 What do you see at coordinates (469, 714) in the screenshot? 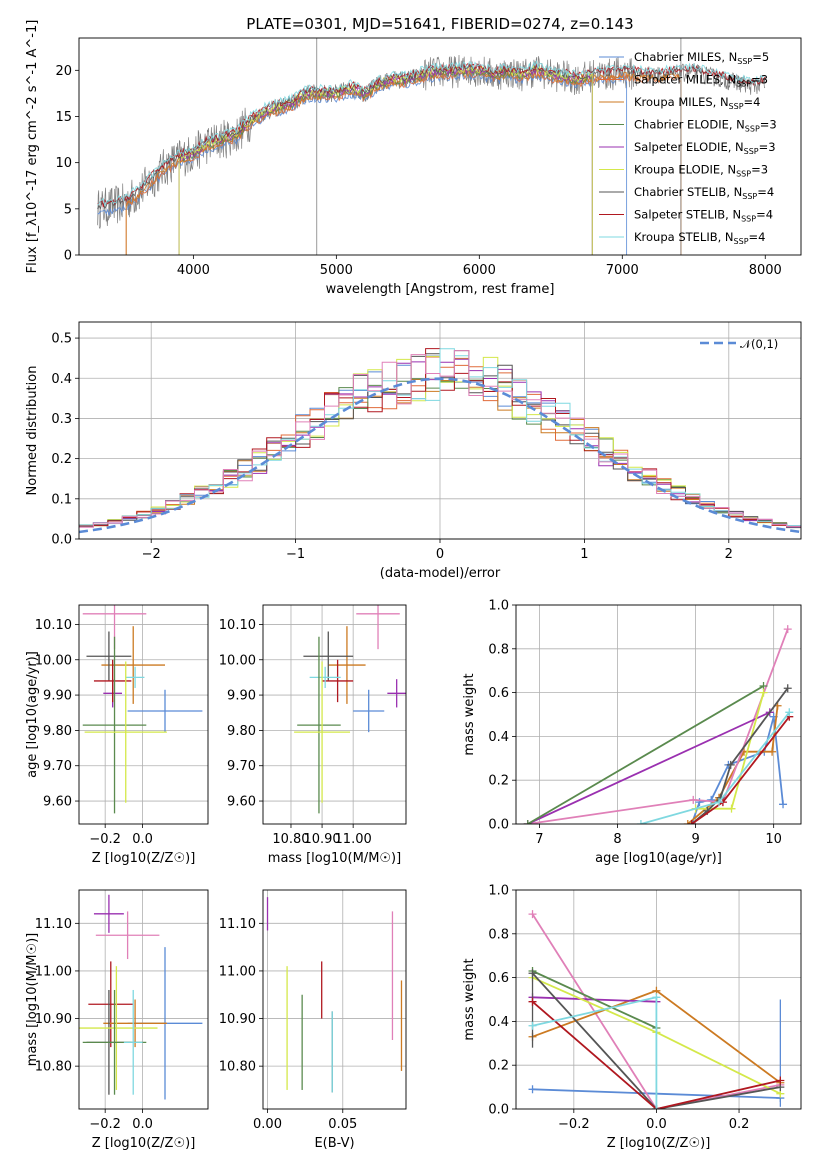
I see `y-axis-label: mass weight` at bounding box center [469, 714].